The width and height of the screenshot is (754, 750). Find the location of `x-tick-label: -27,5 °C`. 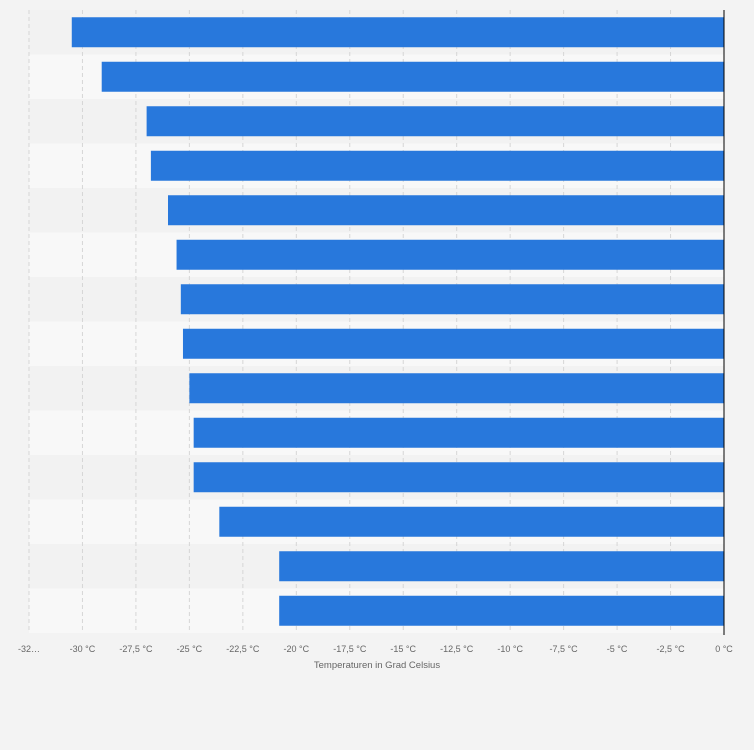

x-tick-label: -27,5 °C is located at coordinates (136, 649).